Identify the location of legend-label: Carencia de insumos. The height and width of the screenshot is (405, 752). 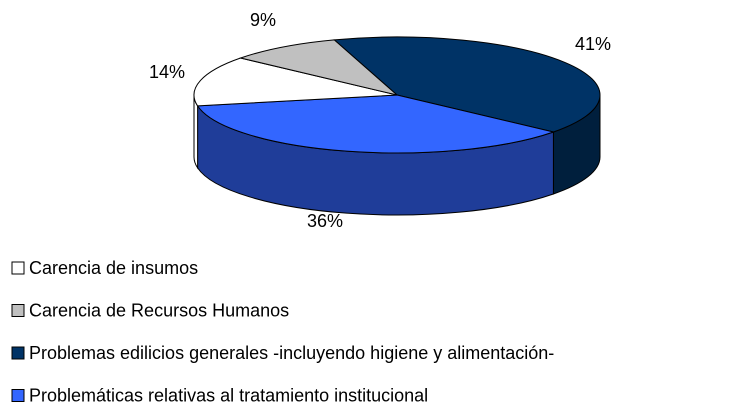
(113, 268).